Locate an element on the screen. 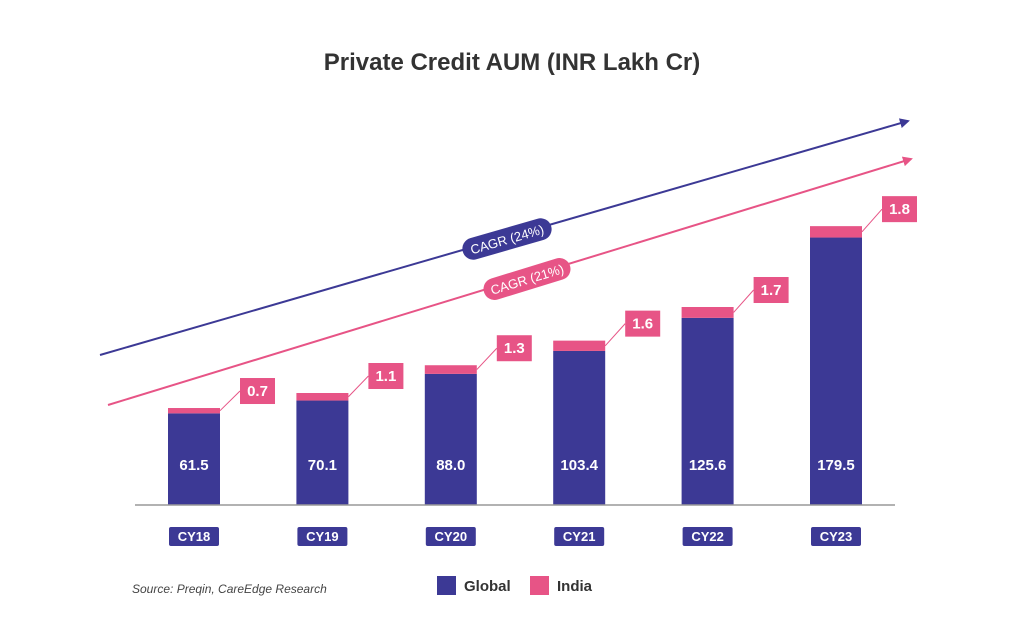 Image resolution: width=1024 pixels, height=643 pixels. label-india-cy19: 1.1 is located at coordinates (385, 376).